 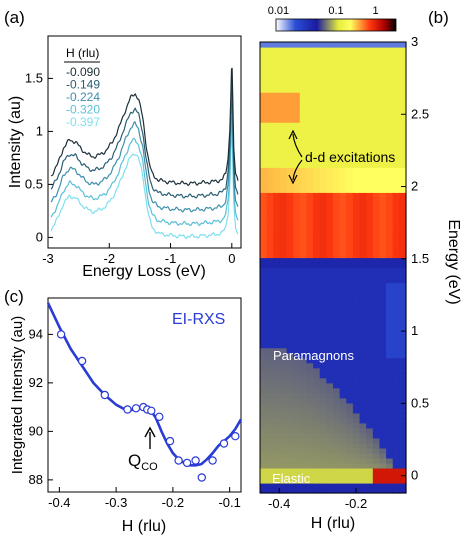 What do you see at coordinates (420, 113) in the screenshot?
I see `heatmap-ytick-label: 2.5` at bounding box center [420, 113].